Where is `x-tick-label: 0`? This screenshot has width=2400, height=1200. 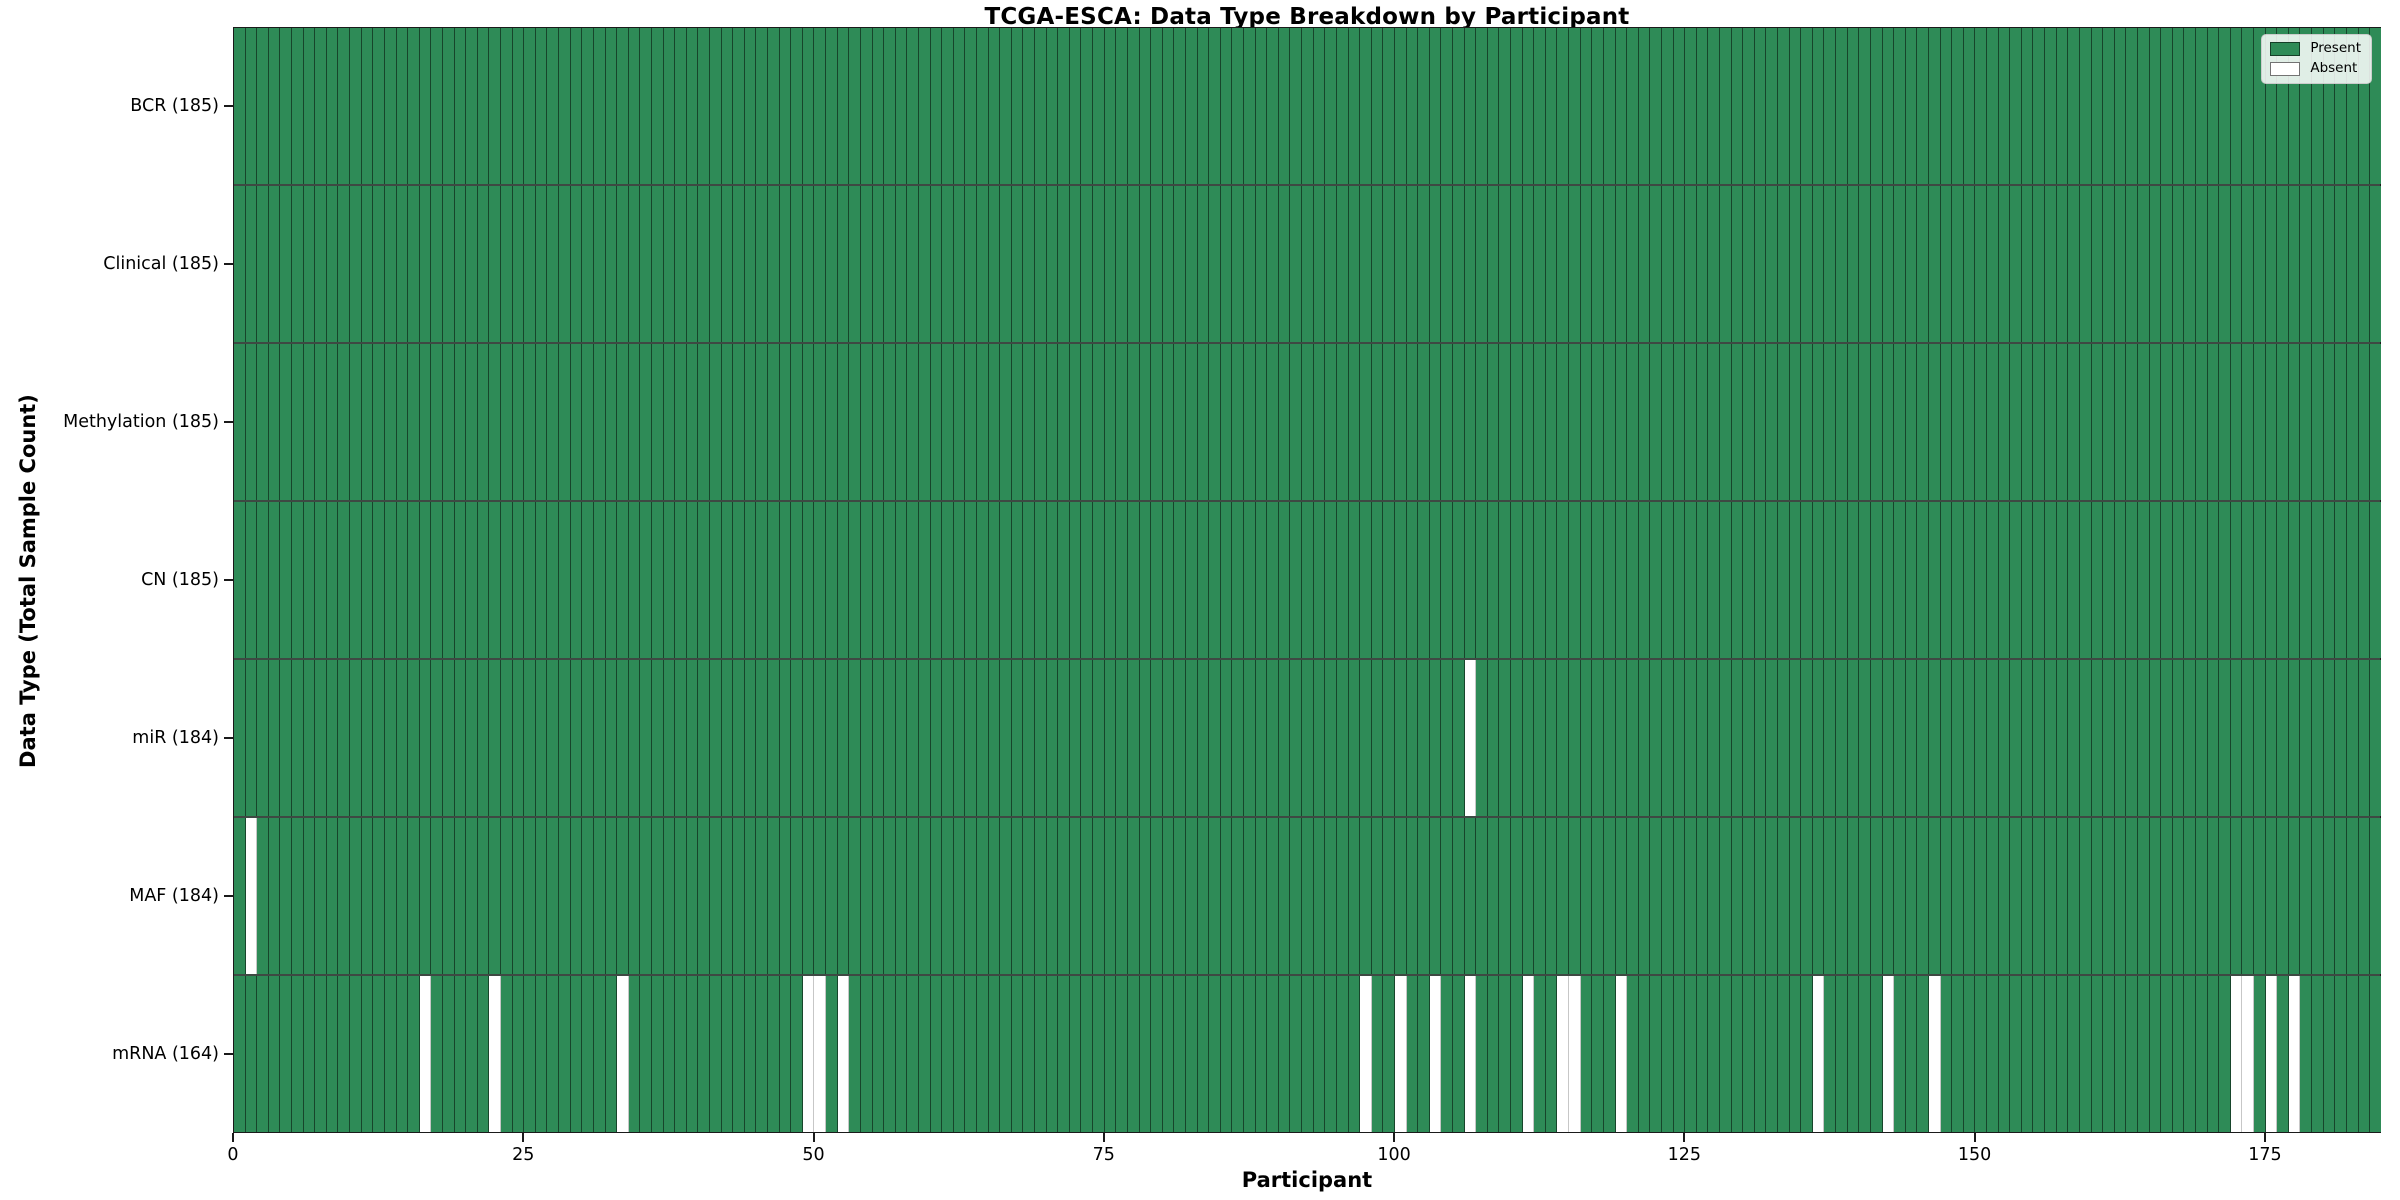
x-tick-label: 0 is located at coordinates (233, 1155).